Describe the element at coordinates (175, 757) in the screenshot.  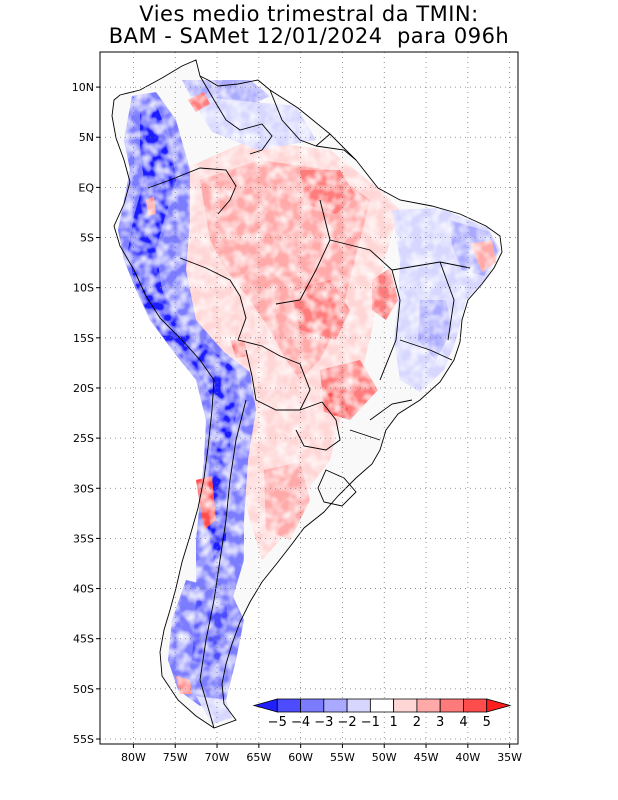
I see `lon-tick-label: 75W` at that location.